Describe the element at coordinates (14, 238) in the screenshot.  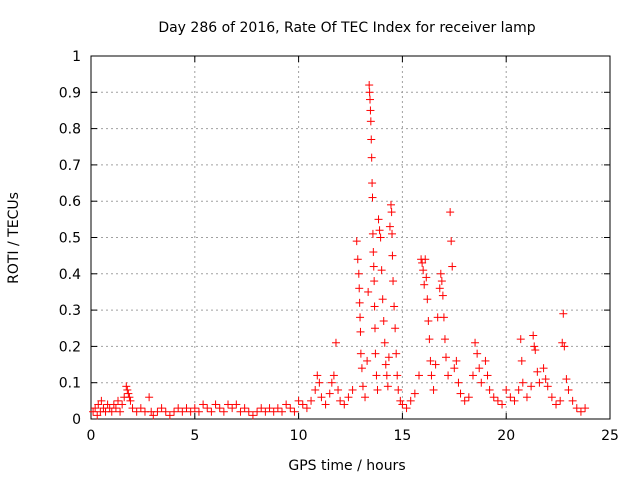
I see `y-axis-label: ROTI / TECUs` at that location.